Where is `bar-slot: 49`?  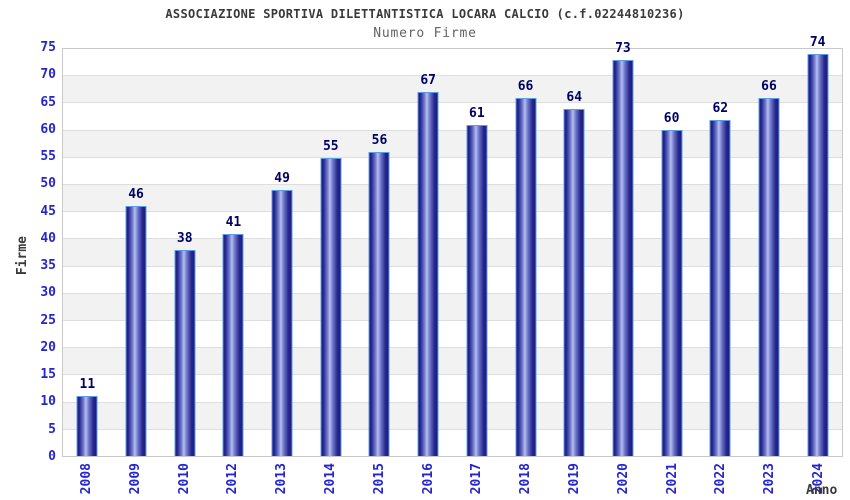
bar-slot: 49 is located at coordinates (282, 252).